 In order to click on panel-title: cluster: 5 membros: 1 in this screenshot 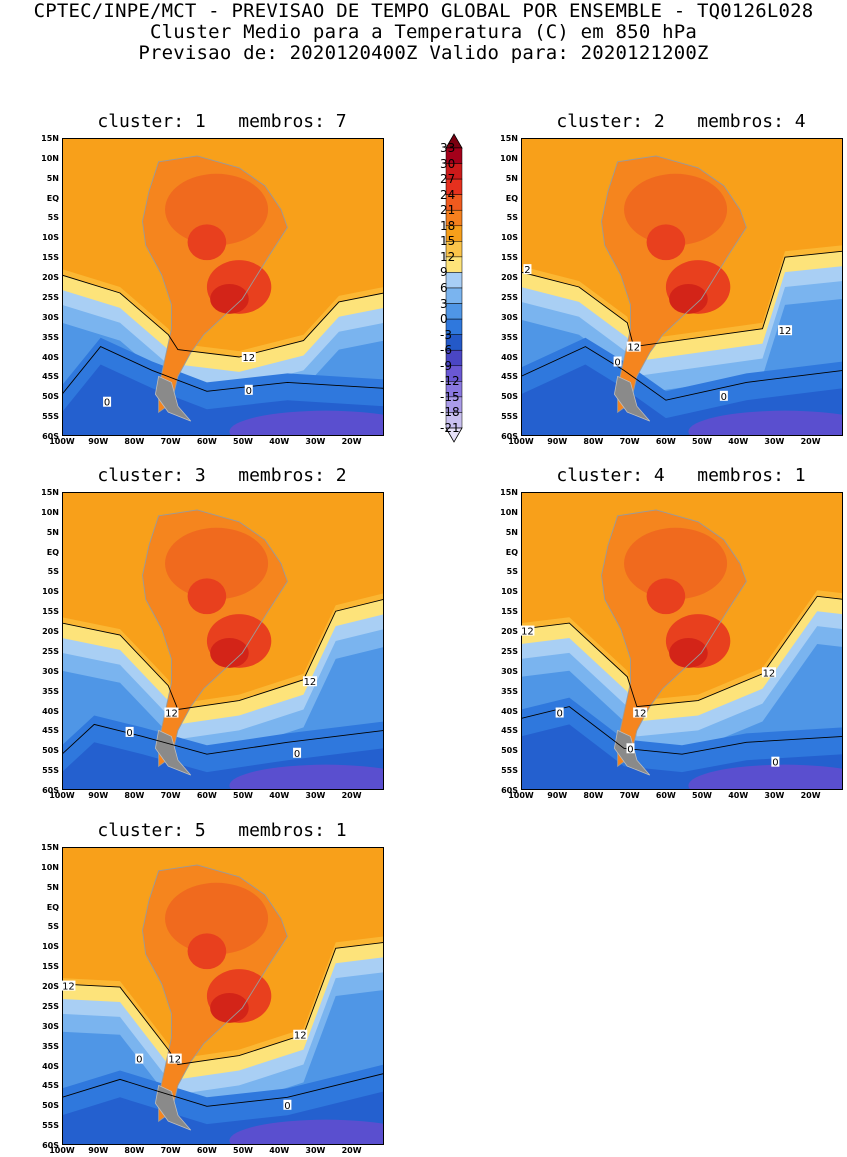, I will do `click(222, 830)`.